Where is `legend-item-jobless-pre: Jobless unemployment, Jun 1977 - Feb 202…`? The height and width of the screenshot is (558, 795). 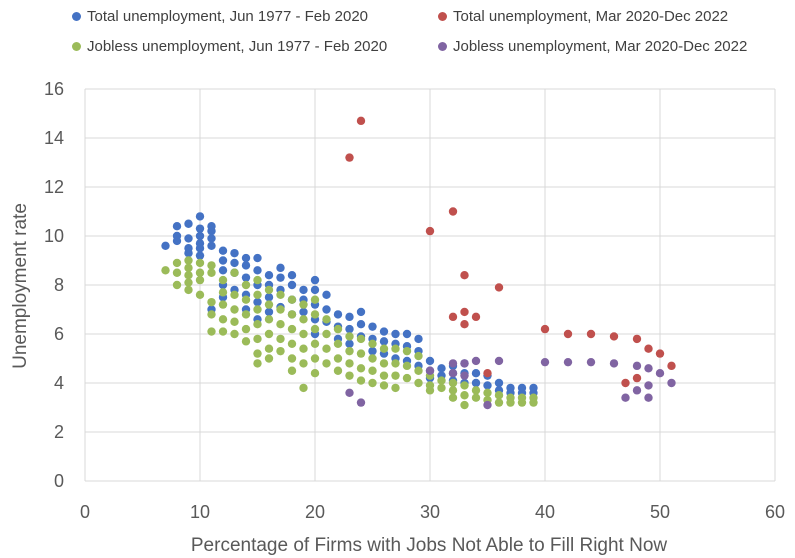 legend-item-jobless-pre: Jobless unemployment, Jun 1977 - Feb 202… is located at coordinates (229, 46).